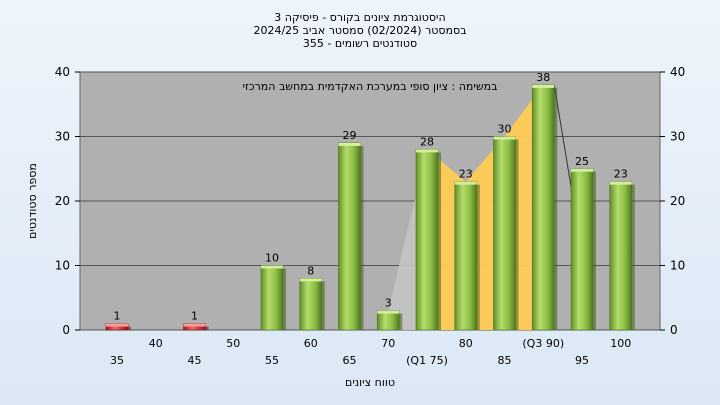  Describe the element at coordinates (543, 77) in the screenshot. I see `data-label-90: 38` at that location.